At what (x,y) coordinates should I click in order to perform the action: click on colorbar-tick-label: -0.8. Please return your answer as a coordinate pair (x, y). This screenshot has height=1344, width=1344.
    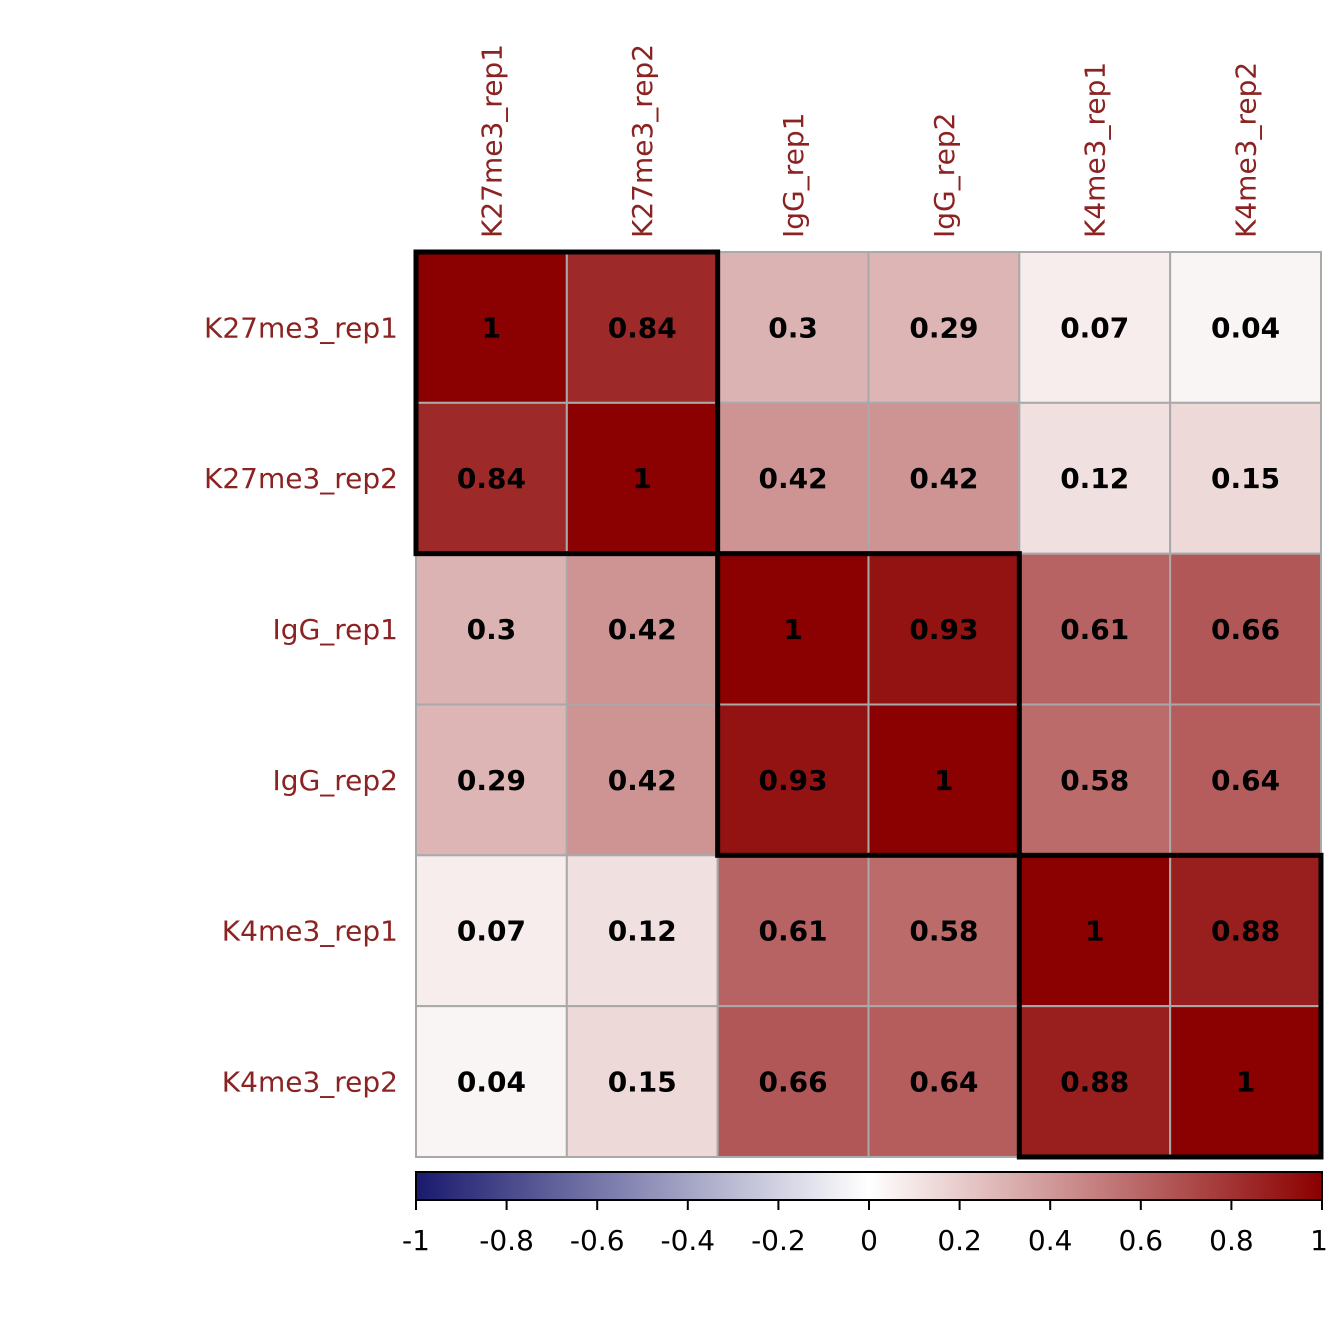
    Looking at the image, I should click on (506, 1240).